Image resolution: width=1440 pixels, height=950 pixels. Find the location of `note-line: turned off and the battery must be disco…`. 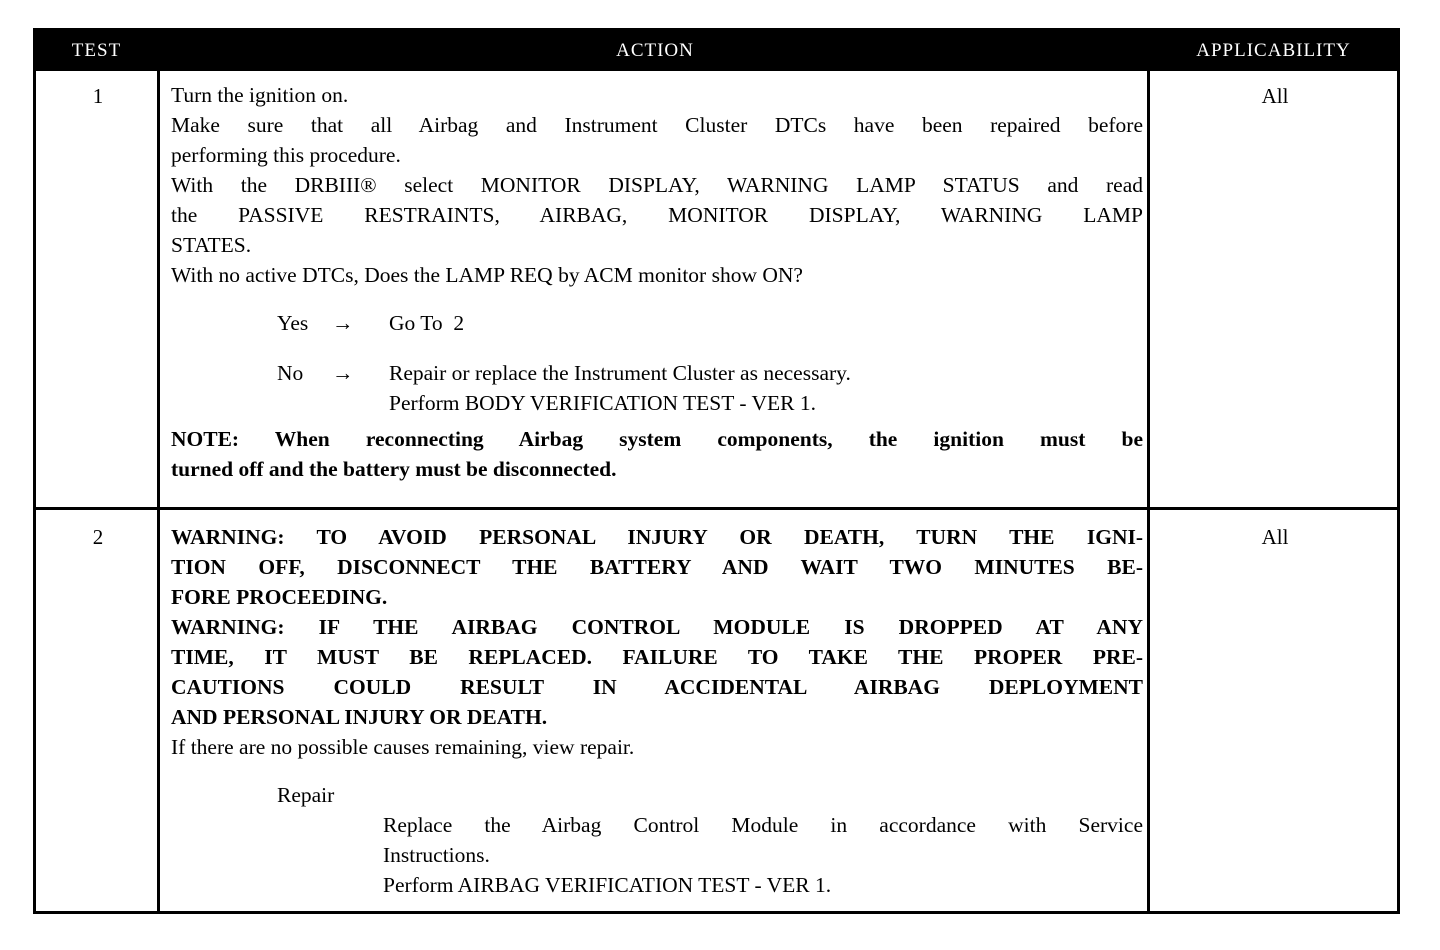

note-line: turned off and the battery must be disco… is located at coordinates (394, 469).